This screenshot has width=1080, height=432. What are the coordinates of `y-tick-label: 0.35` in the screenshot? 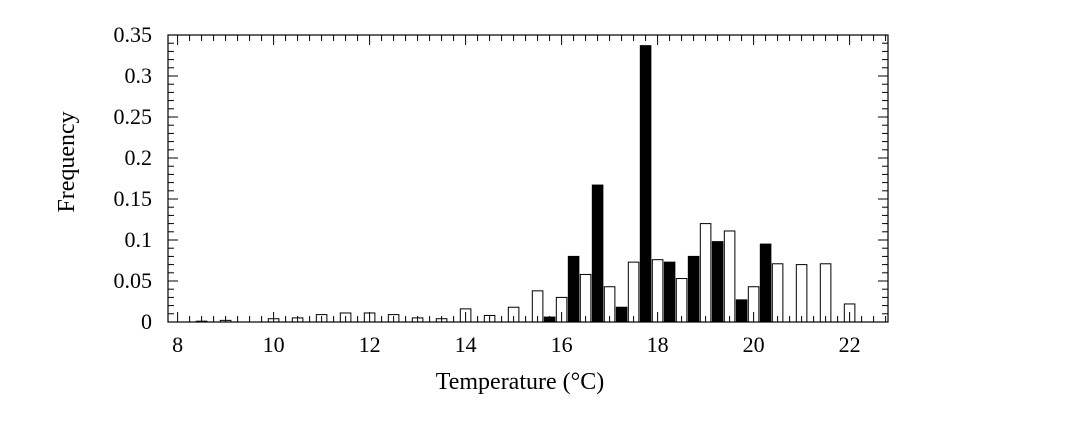 It's located at (133, 34).